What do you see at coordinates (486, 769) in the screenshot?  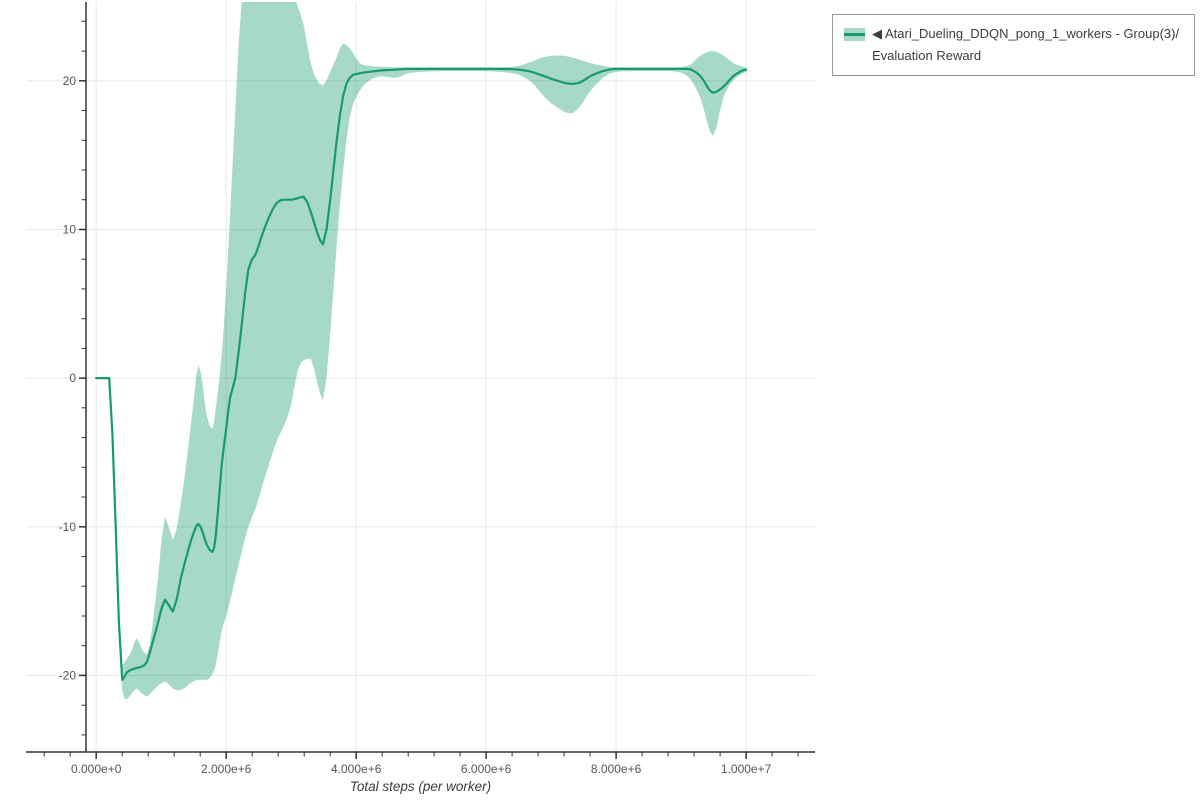 I see `x-tick-label: 6.000e+6` at bounding box center [486, 769].